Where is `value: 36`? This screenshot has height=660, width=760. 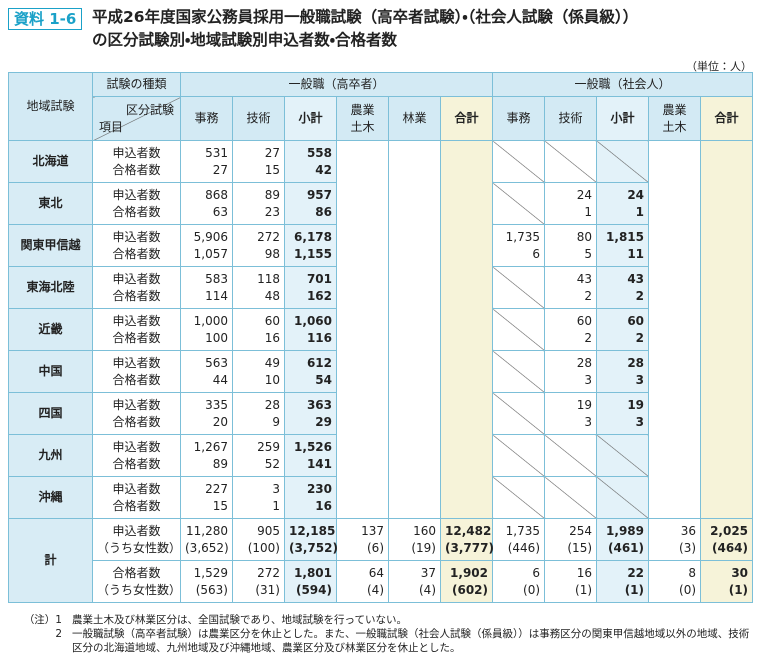
value: 36 is located at coordinates (688, 530).